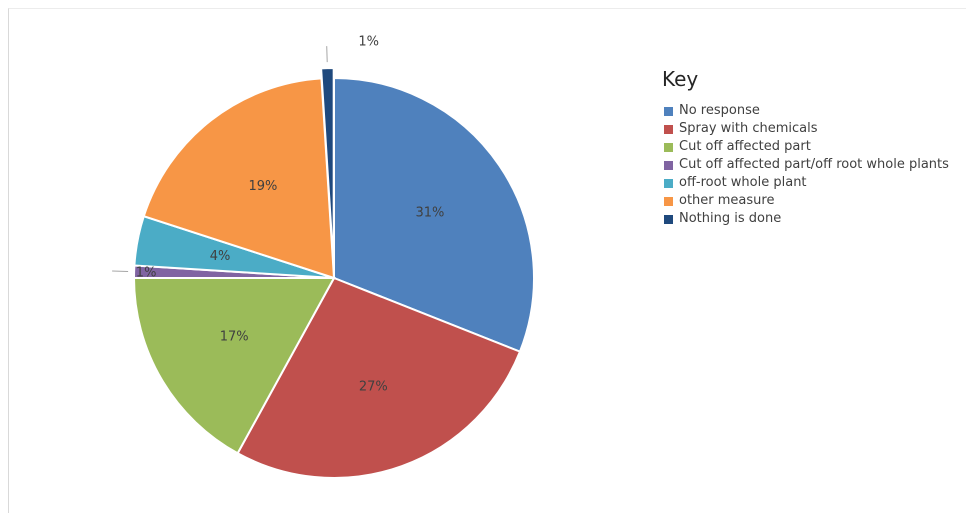 This screenshot has height=515, width=968. I want to click on pie-slice-cut-off-affected-part, so click(234, 366).